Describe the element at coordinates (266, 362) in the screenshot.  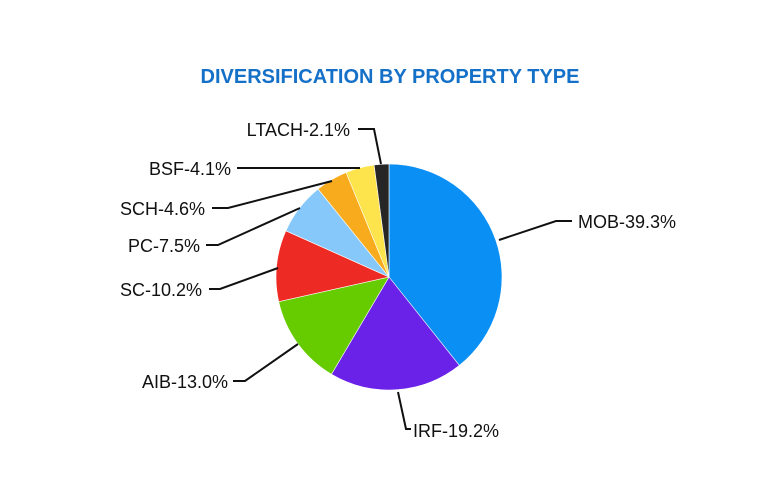
I see `leader-line-aib` at that location.